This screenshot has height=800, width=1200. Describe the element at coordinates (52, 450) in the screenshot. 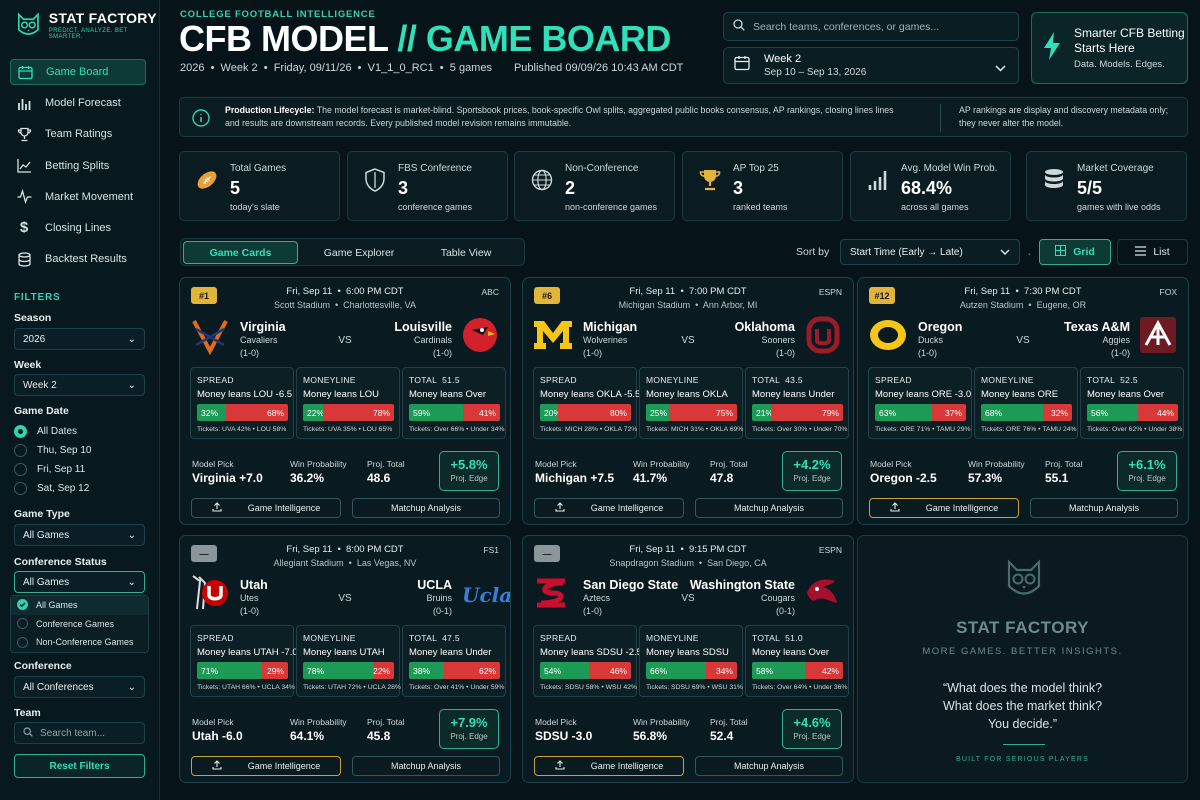

I see `radio-thu-sep-10: Thu, Sep 10` at that location.